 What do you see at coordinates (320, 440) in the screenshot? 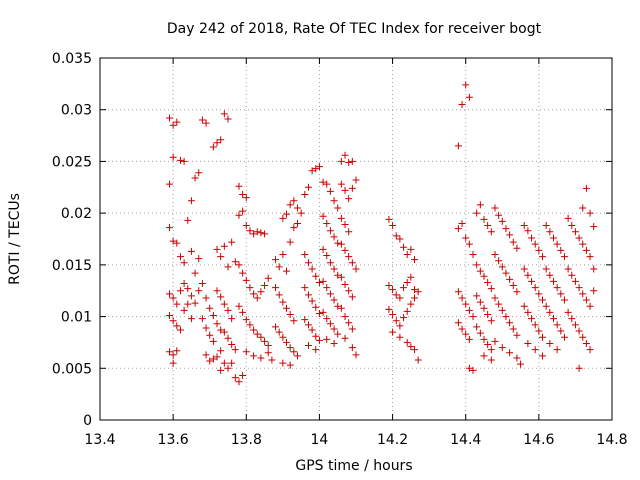
I see `x-tick-label: 14` at bounding box center [320, 440].